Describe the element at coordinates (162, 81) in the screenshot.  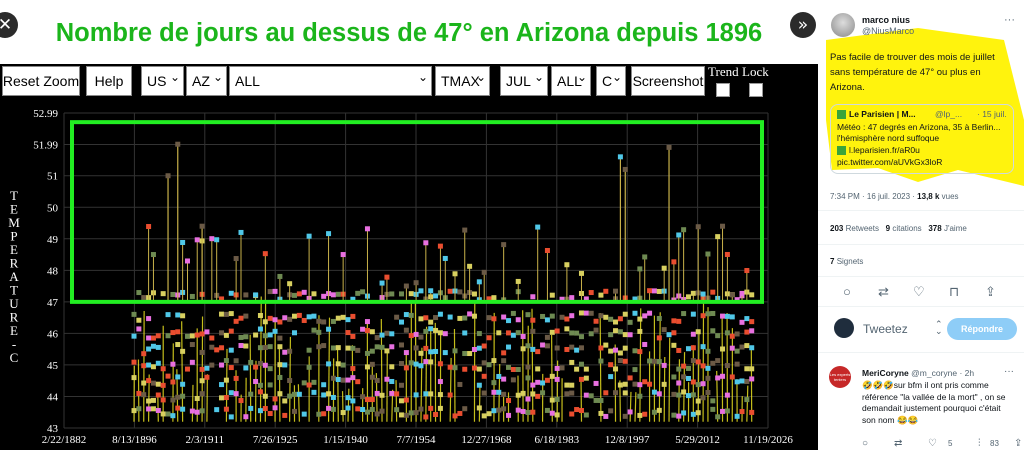
I see `country-select: US` at that location.